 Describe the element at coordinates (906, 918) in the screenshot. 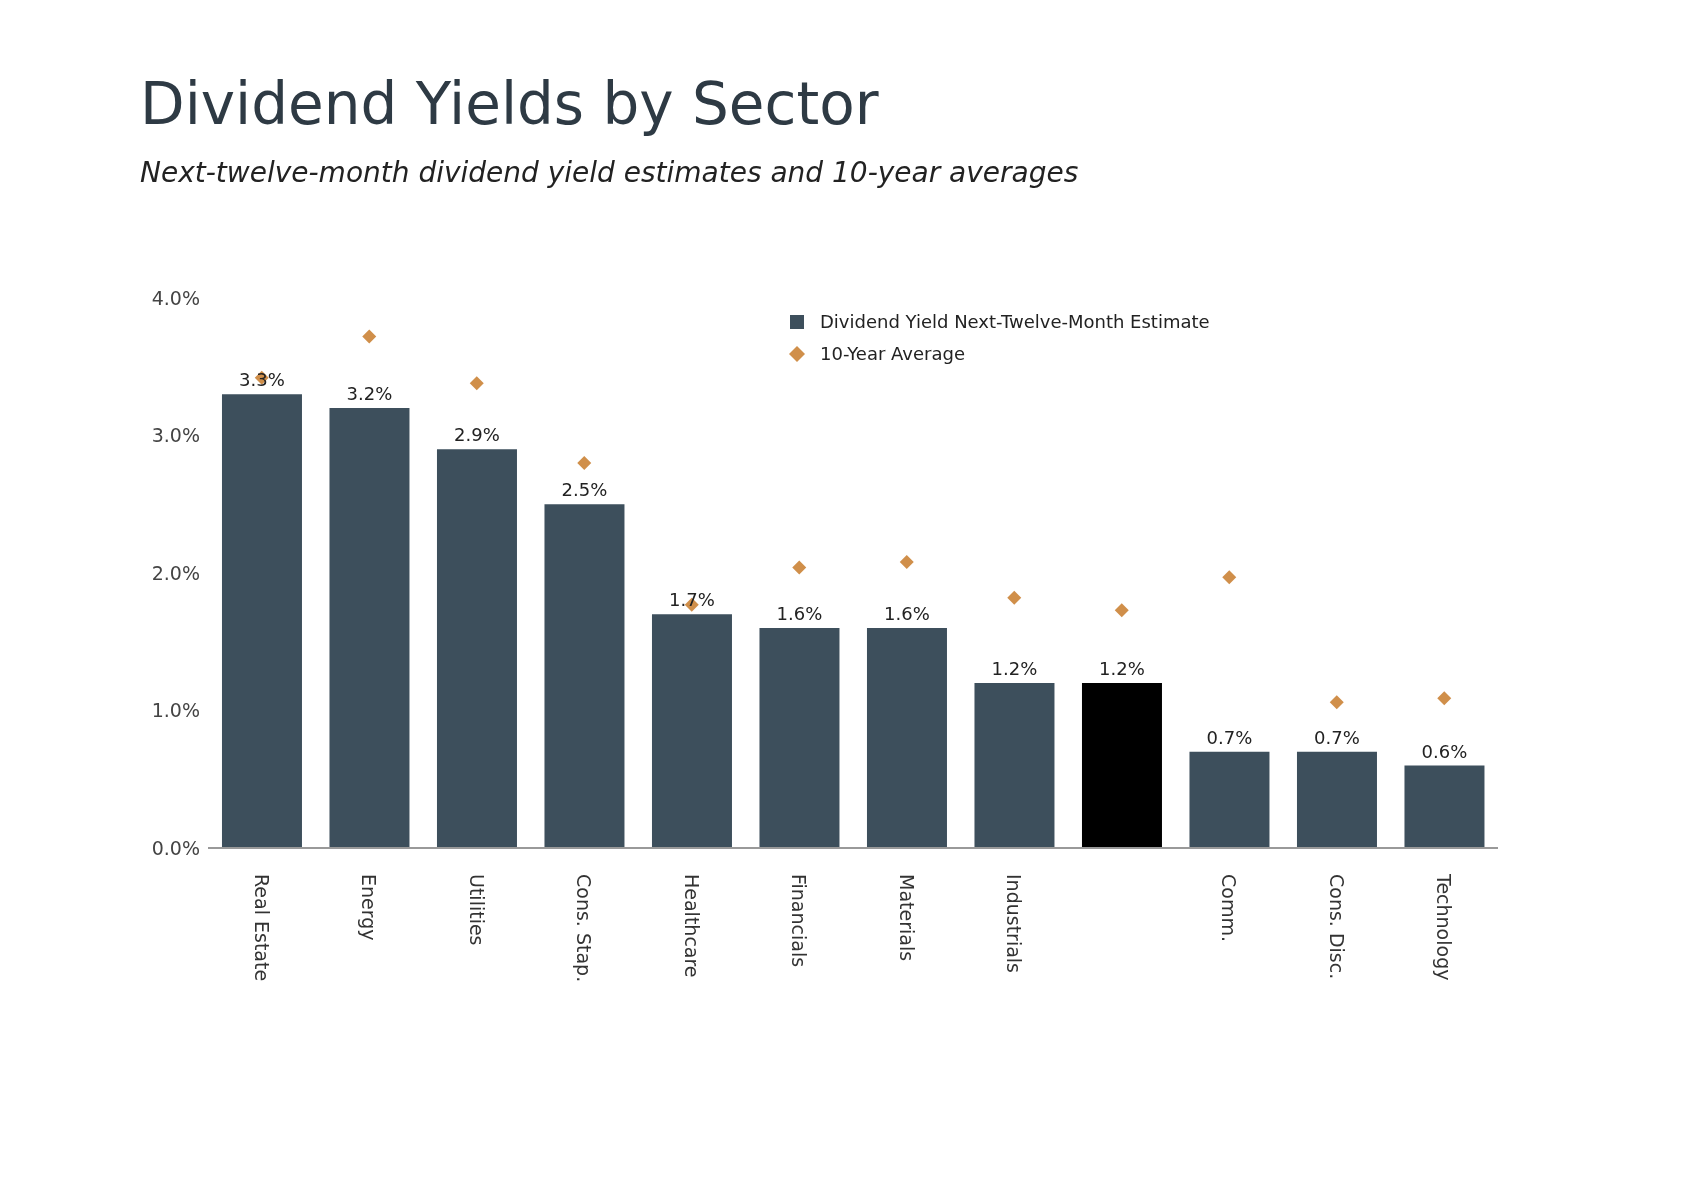

I see `x-tick-label: Materials` at that location.